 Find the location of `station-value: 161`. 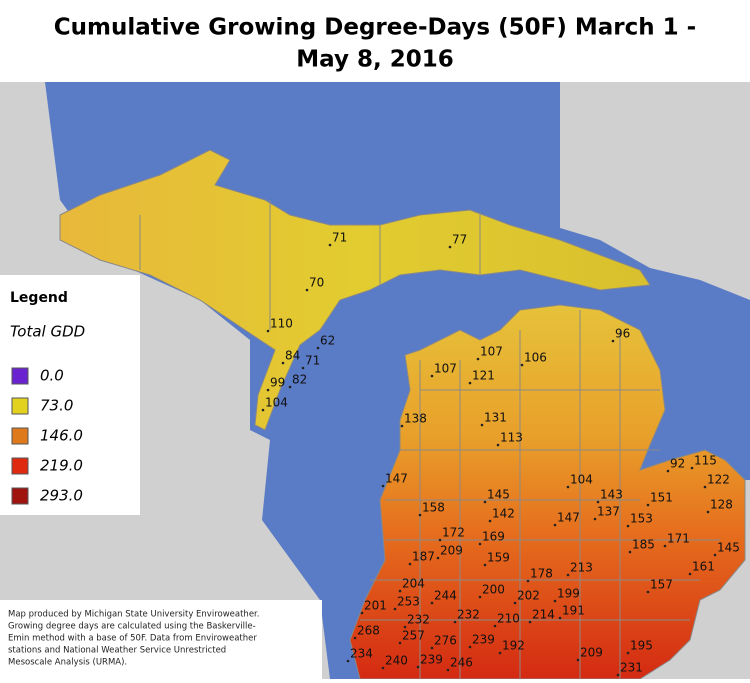

station-value: 161 is located at coordinates (703, 567).